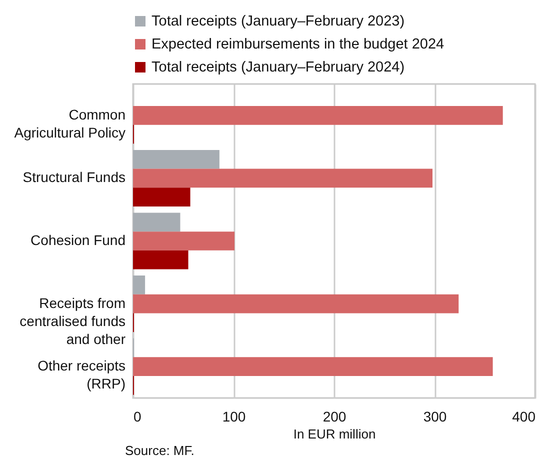 The image size is (552, 463). I want to click on x-tick-label: 0, so click(138, 416).